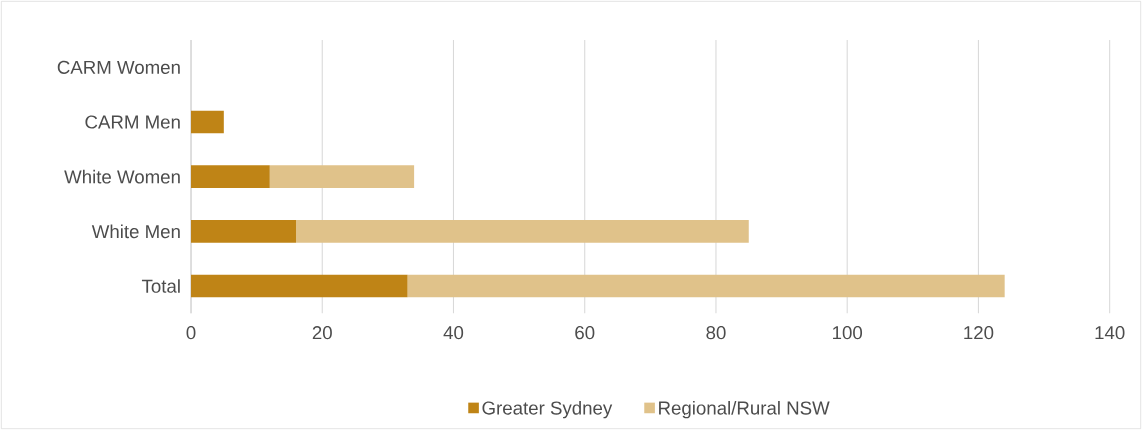 This screenshot has height=430, width=1142. What do you see at coordinates (122, 176) in the screenshot?
I see `y-tick-label: White Women` at bounding box center [122, 176].